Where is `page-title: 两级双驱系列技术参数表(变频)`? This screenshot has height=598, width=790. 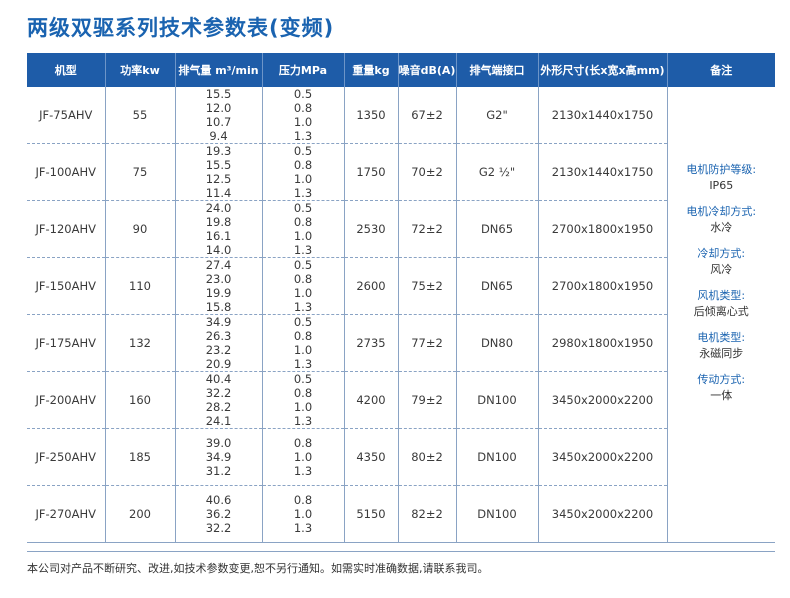
page-title: 两级双驱系列技术参数表(变频) is located at coordinates (181, 28).